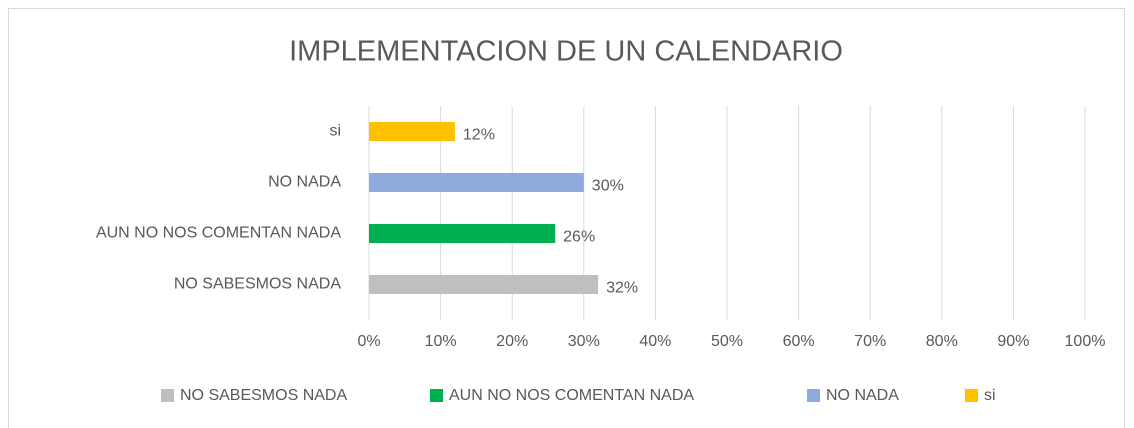 This screenshot has height=428, width=1134. What do you see at coordinates (608, 186) in the screenshot?
I see `data-label: 30%` at bounding box center [608, 186].